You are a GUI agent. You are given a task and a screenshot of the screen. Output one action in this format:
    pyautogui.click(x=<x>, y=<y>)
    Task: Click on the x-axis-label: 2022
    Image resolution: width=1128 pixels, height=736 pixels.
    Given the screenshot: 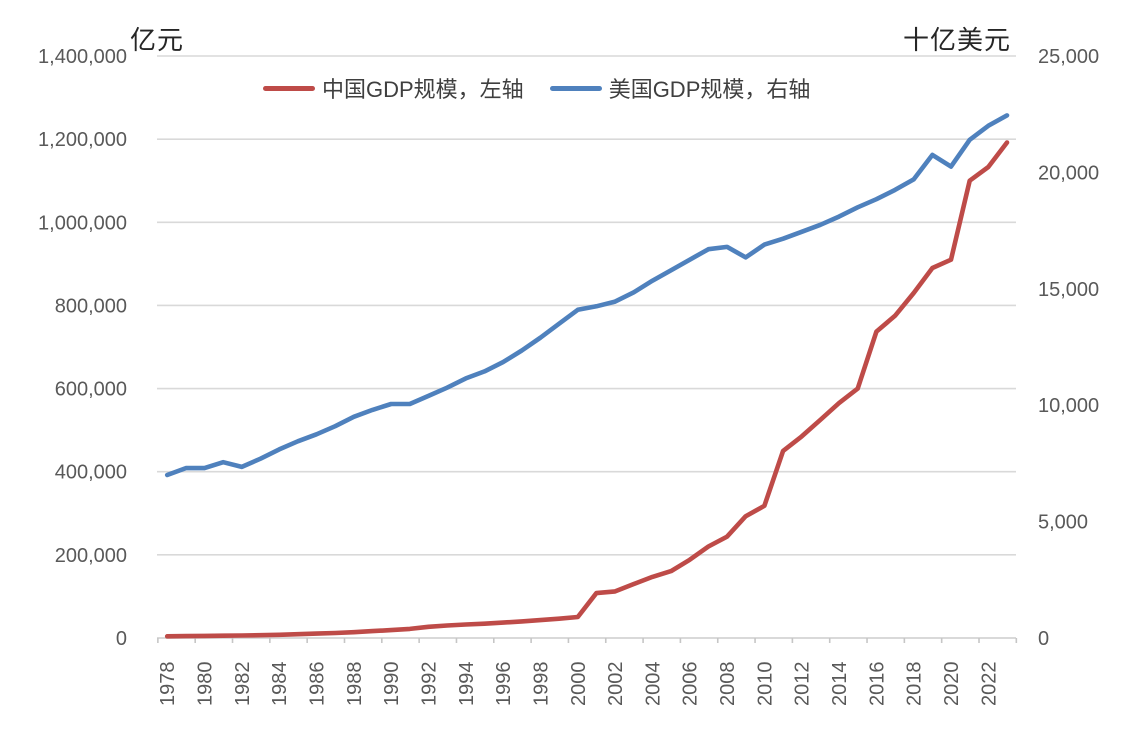 What is the action you would take?
    pyautogui.click(x=989, y=684)
    